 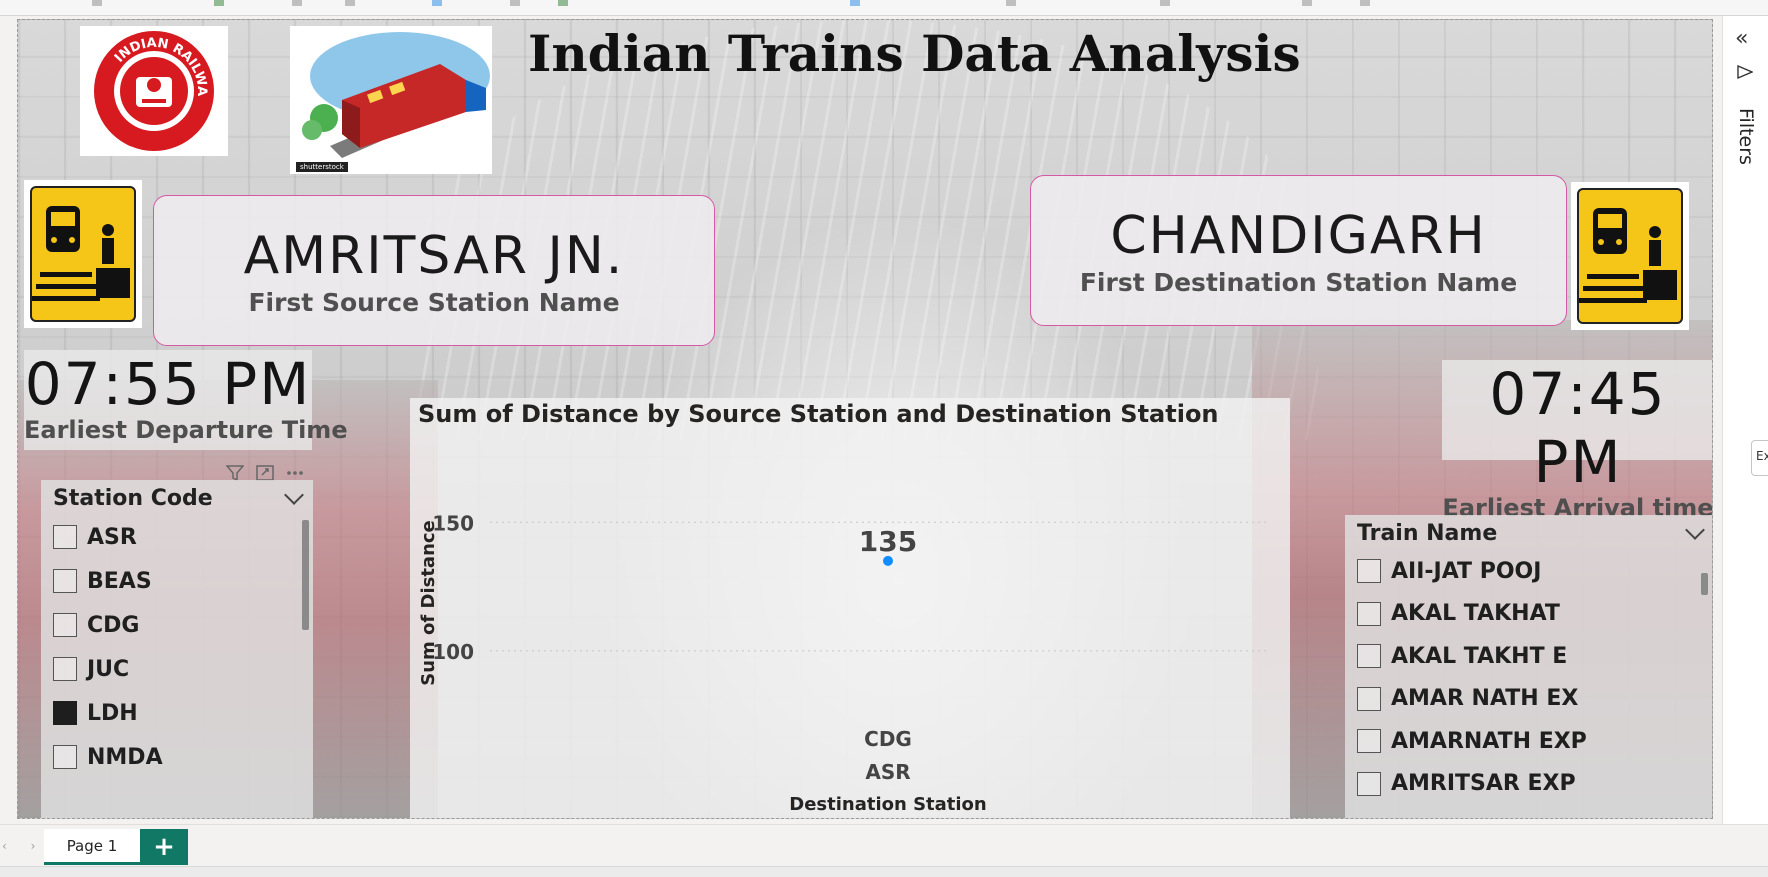 I want to click on slicer-item-label: AMRITSAR EXP, so click(x=1483, y=784).